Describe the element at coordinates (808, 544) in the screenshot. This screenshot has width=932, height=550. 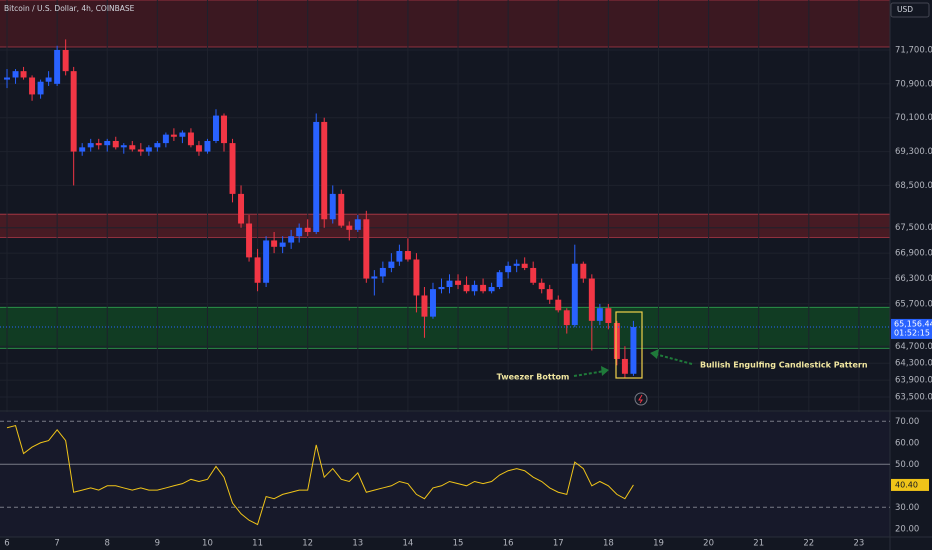
I see `x-tick-label: 22` at that location.